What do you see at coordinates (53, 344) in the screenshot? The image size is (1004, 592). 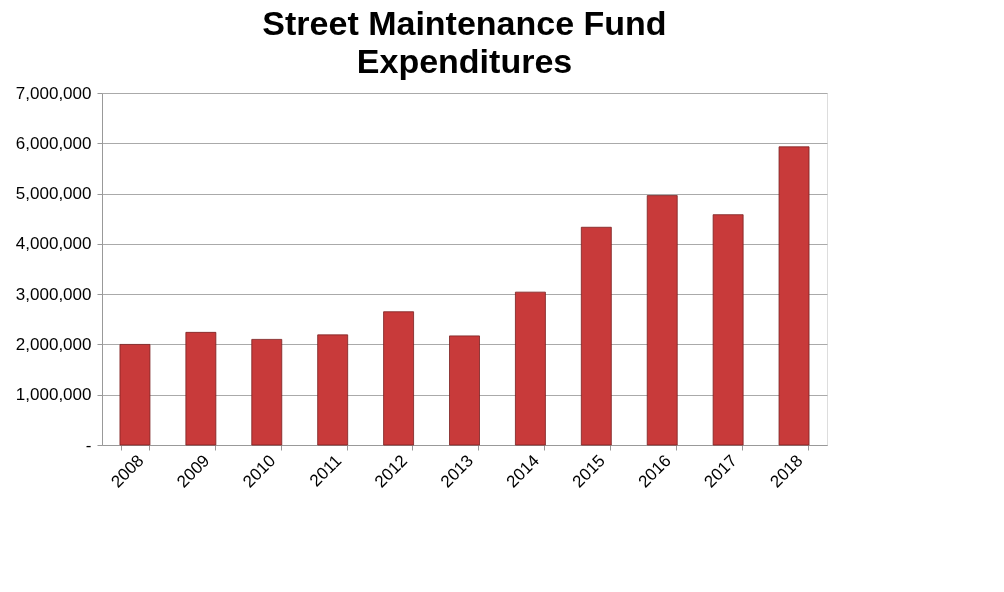 I see `y-tick-label: 2,000,000` at bounding box center [53, 344].